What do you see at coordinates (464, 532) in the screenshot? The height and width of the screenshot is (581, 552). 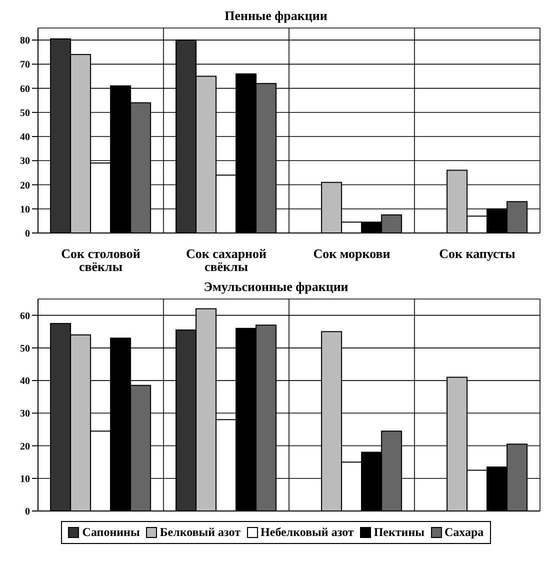 I see `legend-label: Сахара` at bounding box center [464, 532].